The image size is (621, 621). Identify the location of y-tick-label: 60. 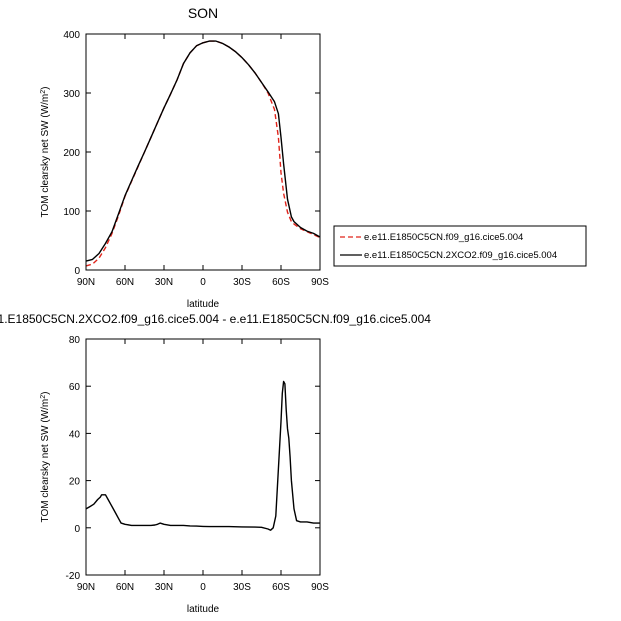
(75, 387).